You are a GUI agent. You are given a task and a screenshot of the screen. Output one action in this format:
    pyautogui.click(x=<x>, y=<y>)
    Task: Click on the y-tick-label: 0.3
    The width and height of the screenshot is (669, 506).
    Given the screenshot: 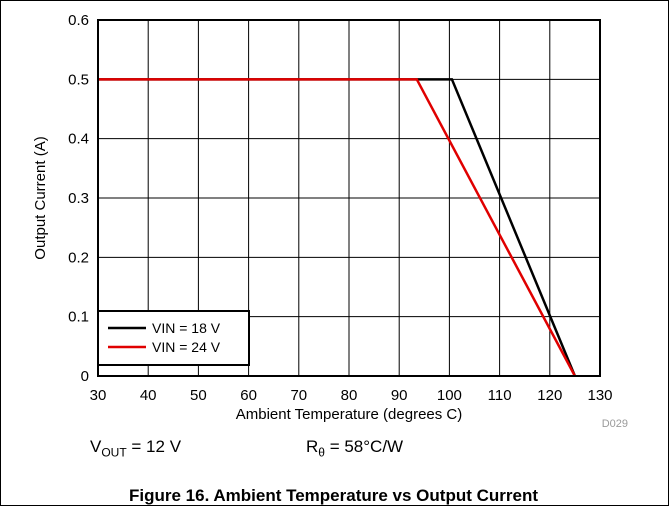 What is the action you would take?
    pyautogui.click(x=78, y=198)
    